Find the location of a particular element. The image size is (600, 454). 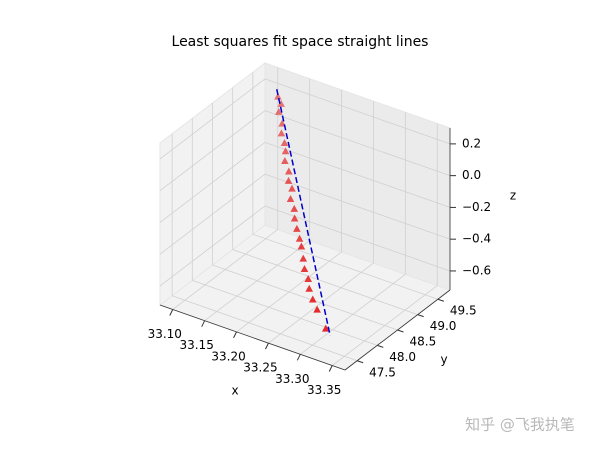

y-tick-label: 48.5 is located at coordinates (423, 342).